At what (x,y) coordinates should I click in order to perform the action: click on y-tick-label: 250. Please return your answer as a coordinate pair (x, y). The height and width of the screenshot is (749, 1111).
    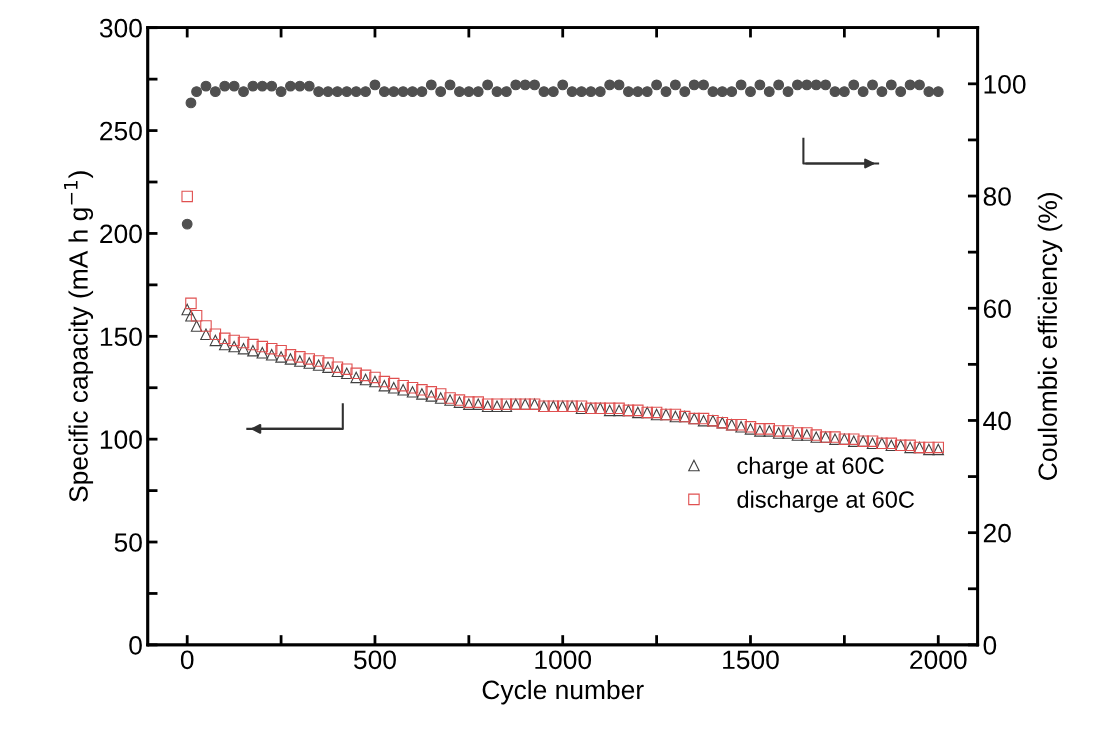
    Looking at the image, I should click on (121, 131).